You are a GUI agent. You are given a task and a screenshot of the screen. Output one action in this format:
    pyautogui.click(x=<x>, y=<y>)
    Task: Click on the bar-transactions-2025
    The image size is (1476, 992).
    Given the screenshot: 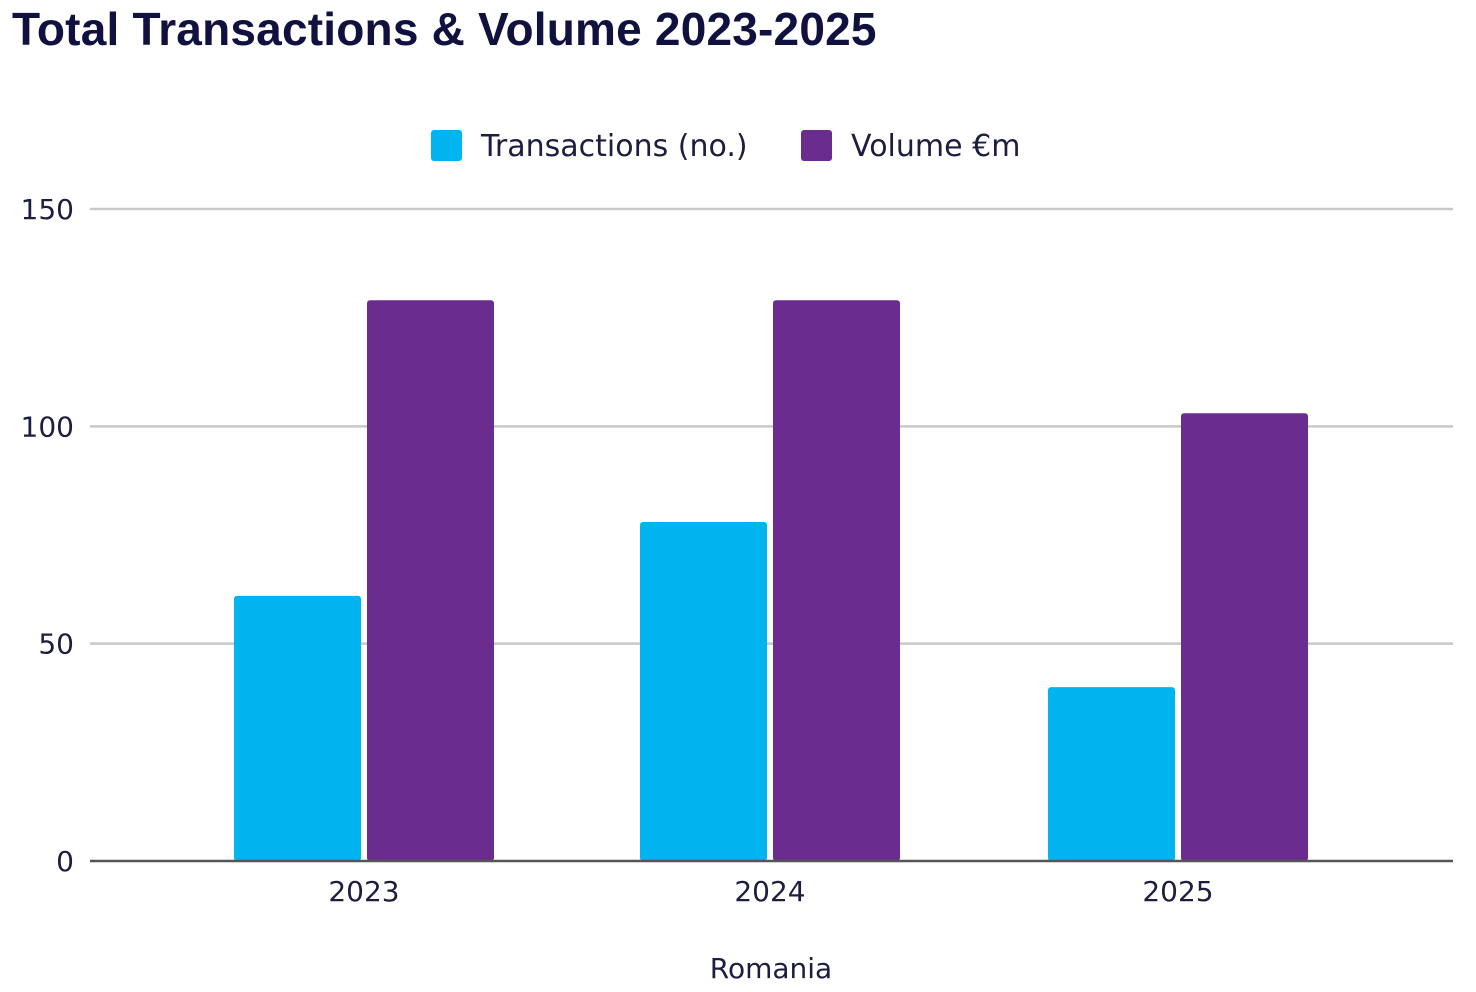 What is the action you would take?
    pyautogui.click(x=1111, y=774)
    